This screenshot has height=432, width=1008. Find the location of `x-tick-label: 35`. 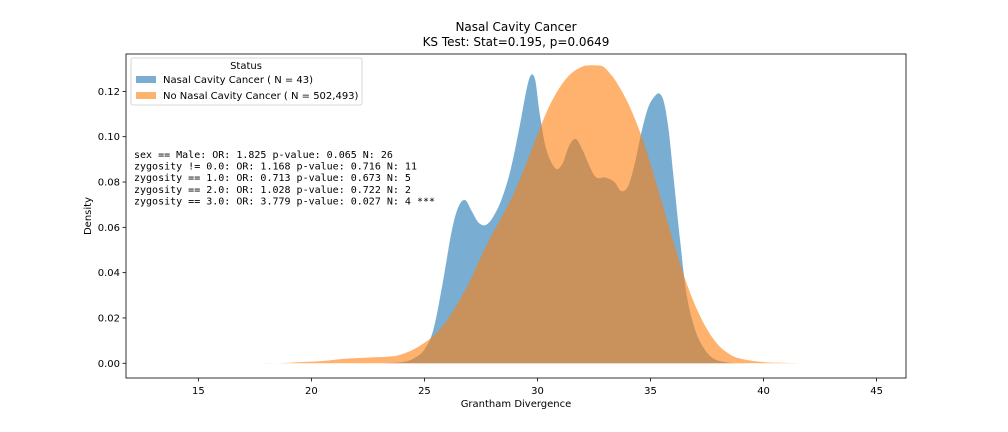

x-tick-label: 35 is located at coordinates (650, 391).